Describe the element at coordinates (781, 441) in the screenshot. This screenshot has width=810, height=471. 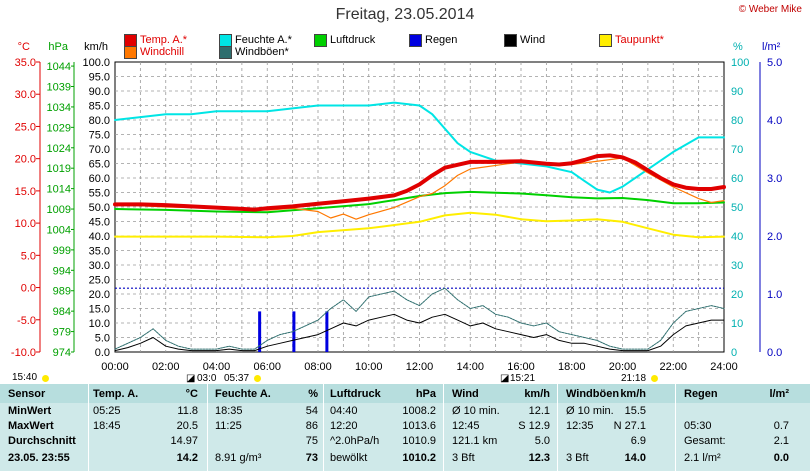
I see `table-cell: 2.1` at that location.